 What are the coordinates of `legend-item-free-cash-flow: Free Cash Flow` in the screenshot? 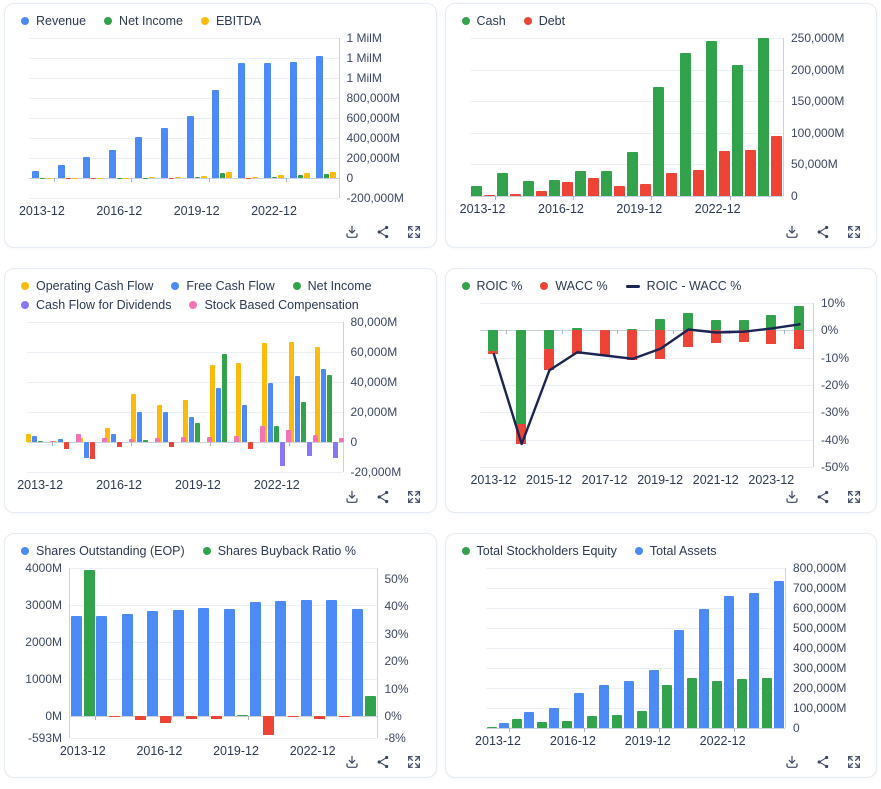 It's located at (223, 286).